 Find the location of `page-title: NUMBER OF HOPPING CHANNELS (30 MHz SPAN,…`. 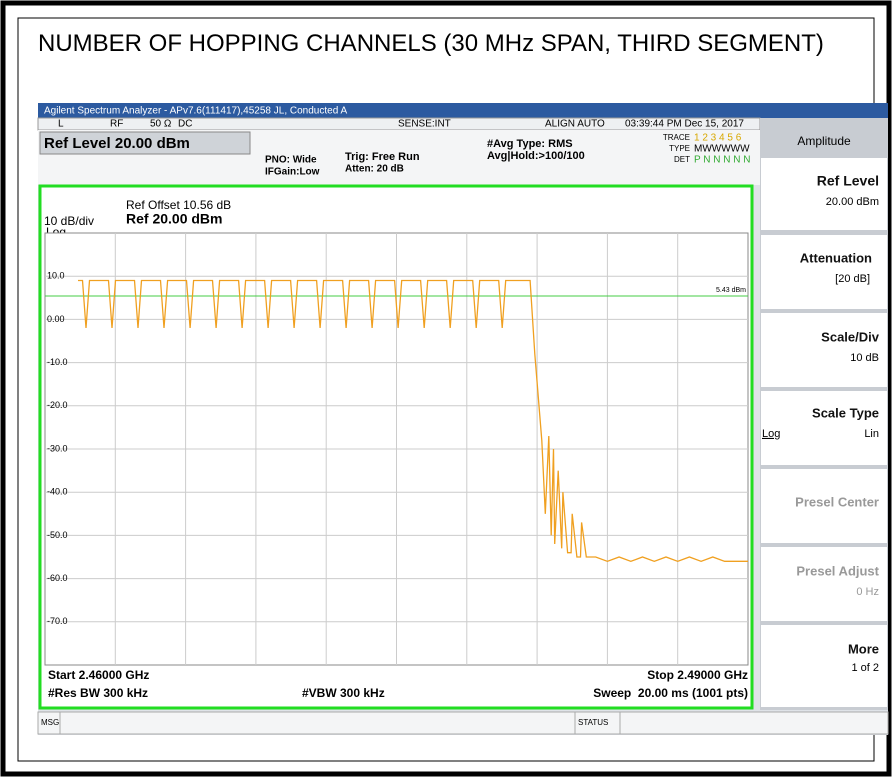

page-title: NUMBER OF HOPPING CHANNELS (30 MHz SPAN,… is located at coordinates (431, 43).